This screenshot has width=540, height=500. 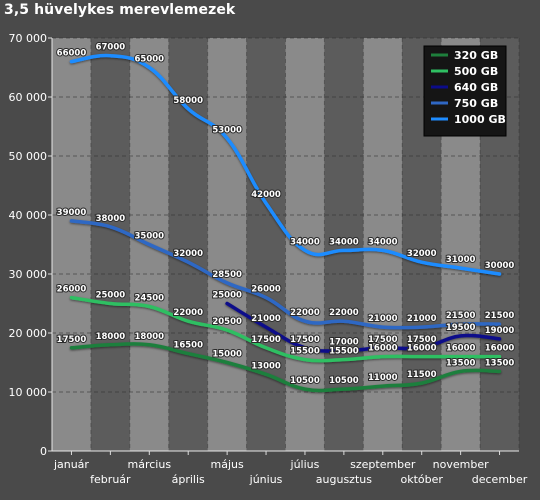 I want to click on data-label: 16500, so click(x=188, y=346).